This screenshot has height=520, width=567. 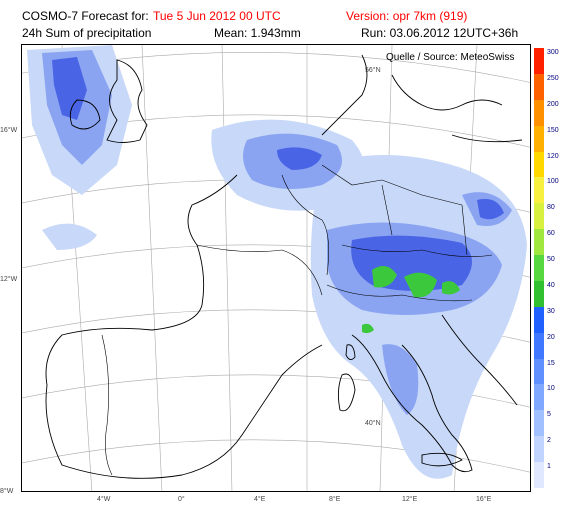 I want to click on lat-label-56n: 56°N, so click(x=373, y=70).